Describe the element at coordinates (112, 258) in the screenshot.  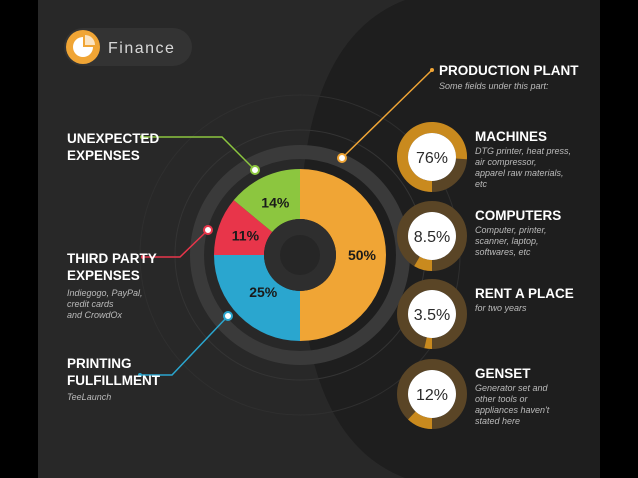
I see `label-third-party-line1: THIRD PARTY` at that location.